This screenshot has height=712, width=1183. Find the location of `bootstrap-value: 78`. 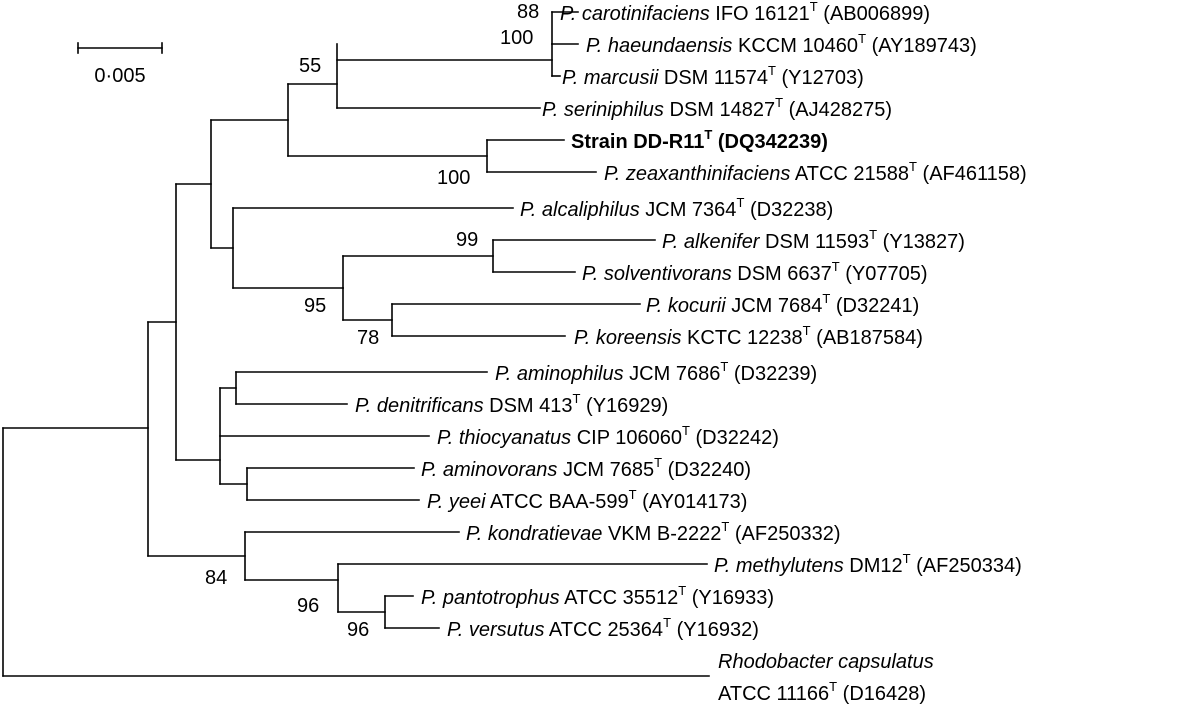

bootstrap-value: 78 is located at coordinates (368, 338).